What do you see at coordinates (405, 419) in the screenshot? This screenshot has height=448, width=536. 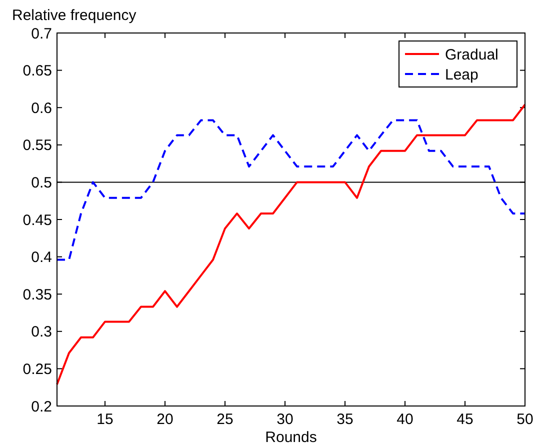 I see `x-tick-label: 40` at bounding box center [405, 419].